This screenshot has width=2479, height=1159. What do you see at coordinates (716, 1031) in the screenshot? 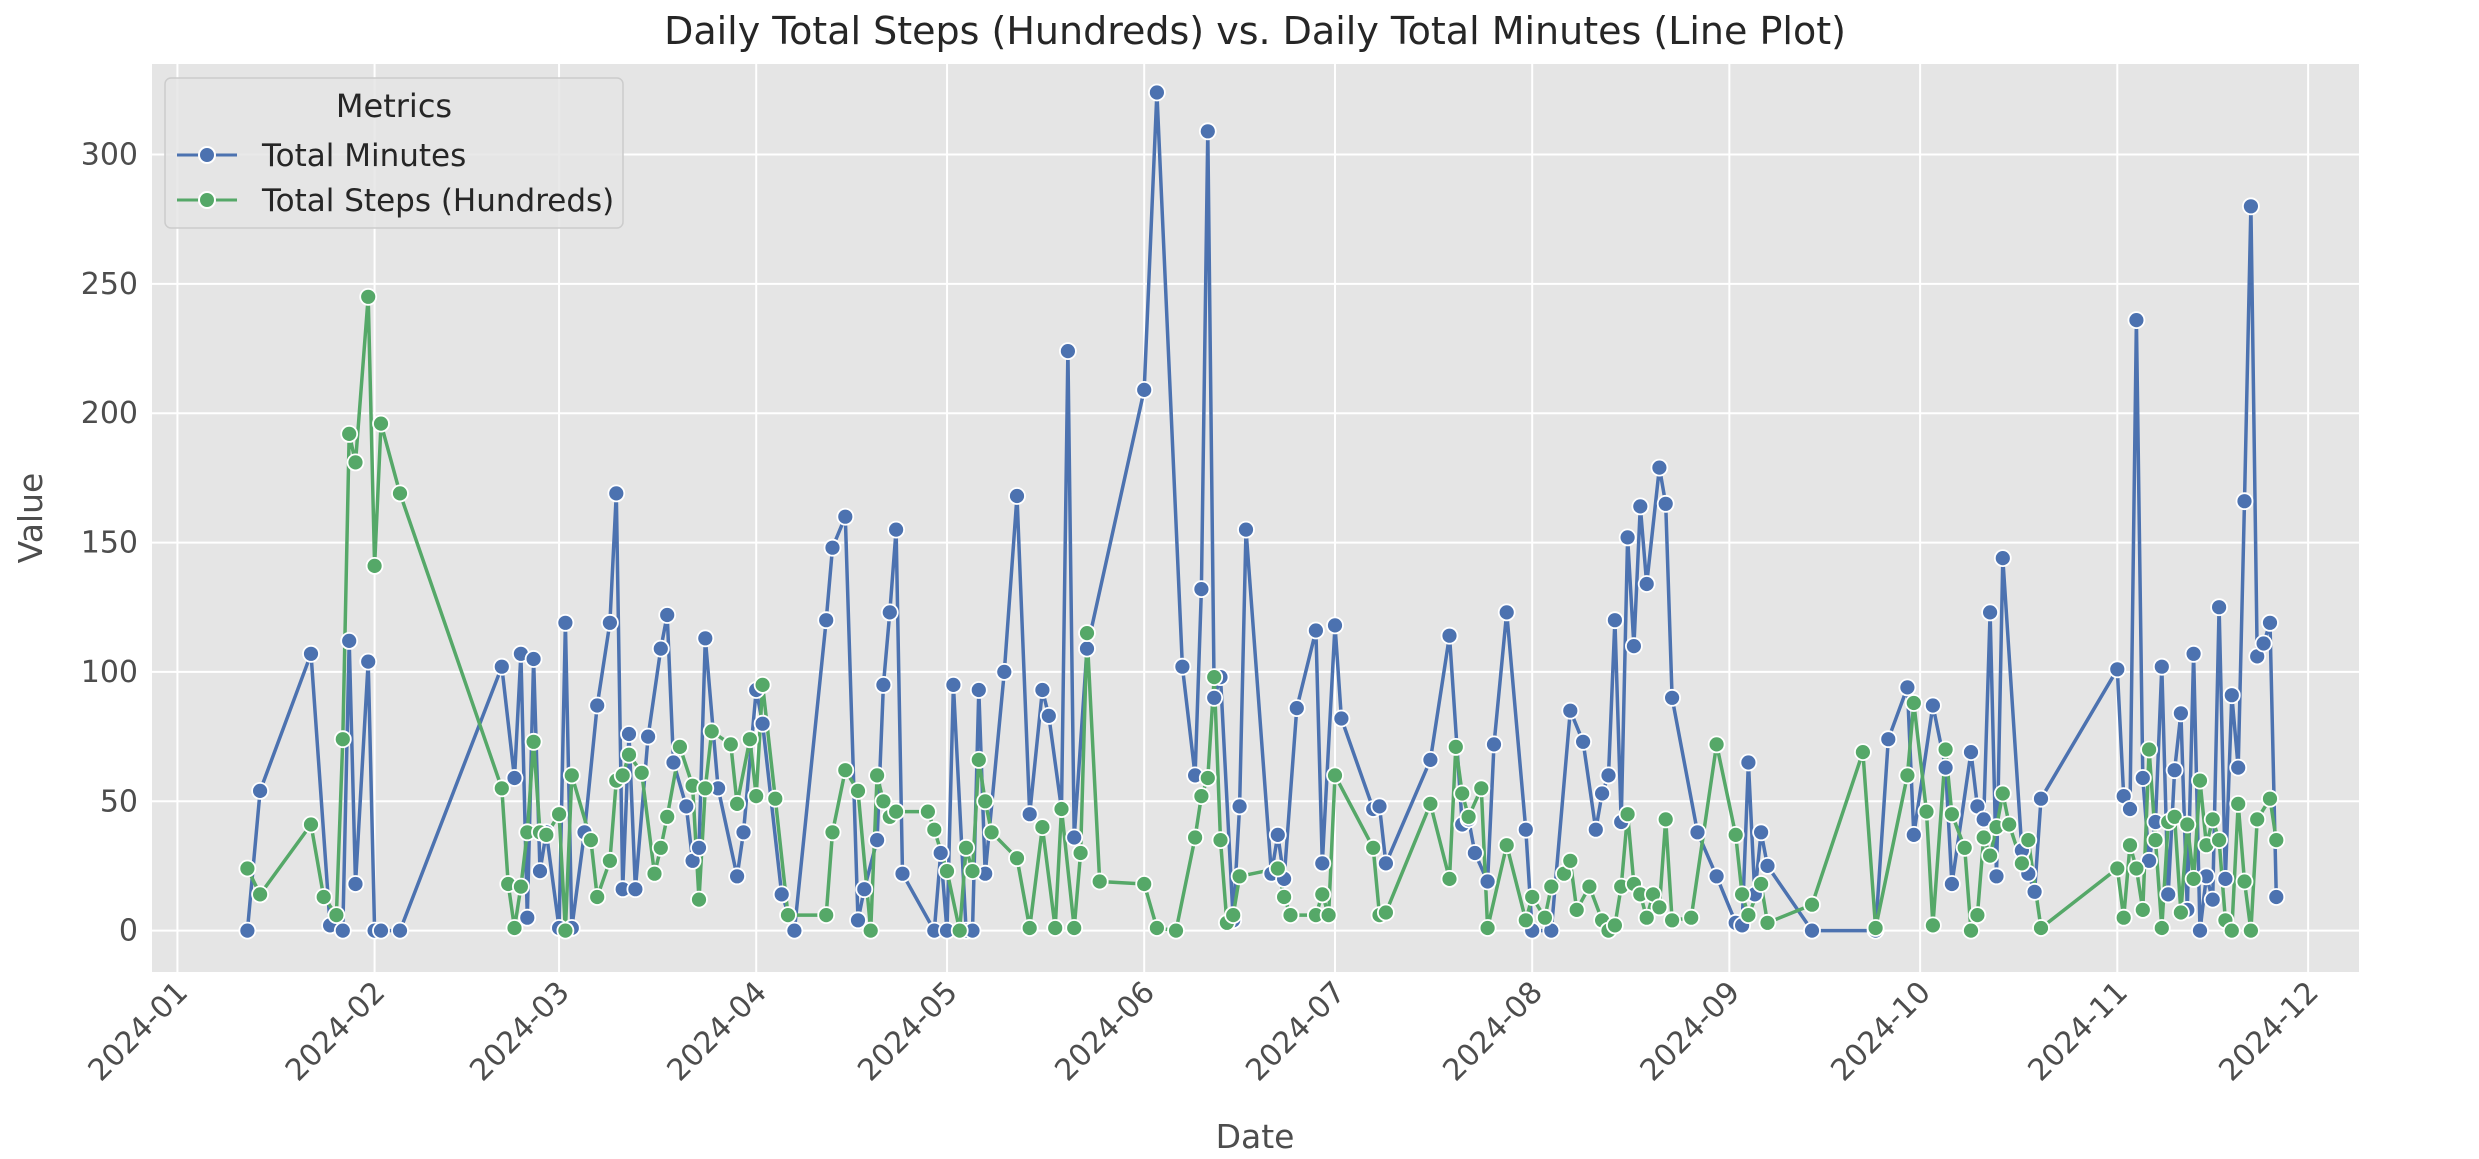
I see `x-tick-label: 2024-04` at bounding box center [716, 1031].